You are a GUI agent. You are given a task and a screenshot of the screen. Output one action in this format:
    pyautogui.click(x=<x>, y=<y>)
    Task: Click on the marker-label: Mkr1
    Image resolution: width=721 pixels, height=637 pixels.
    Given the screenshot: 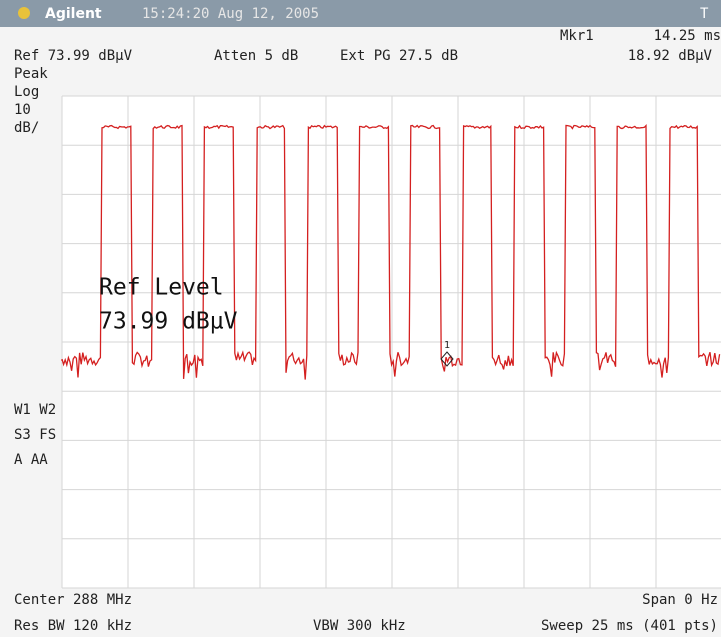 What is the action you would take?
    pyautogui.click(x=577, y=36)
    